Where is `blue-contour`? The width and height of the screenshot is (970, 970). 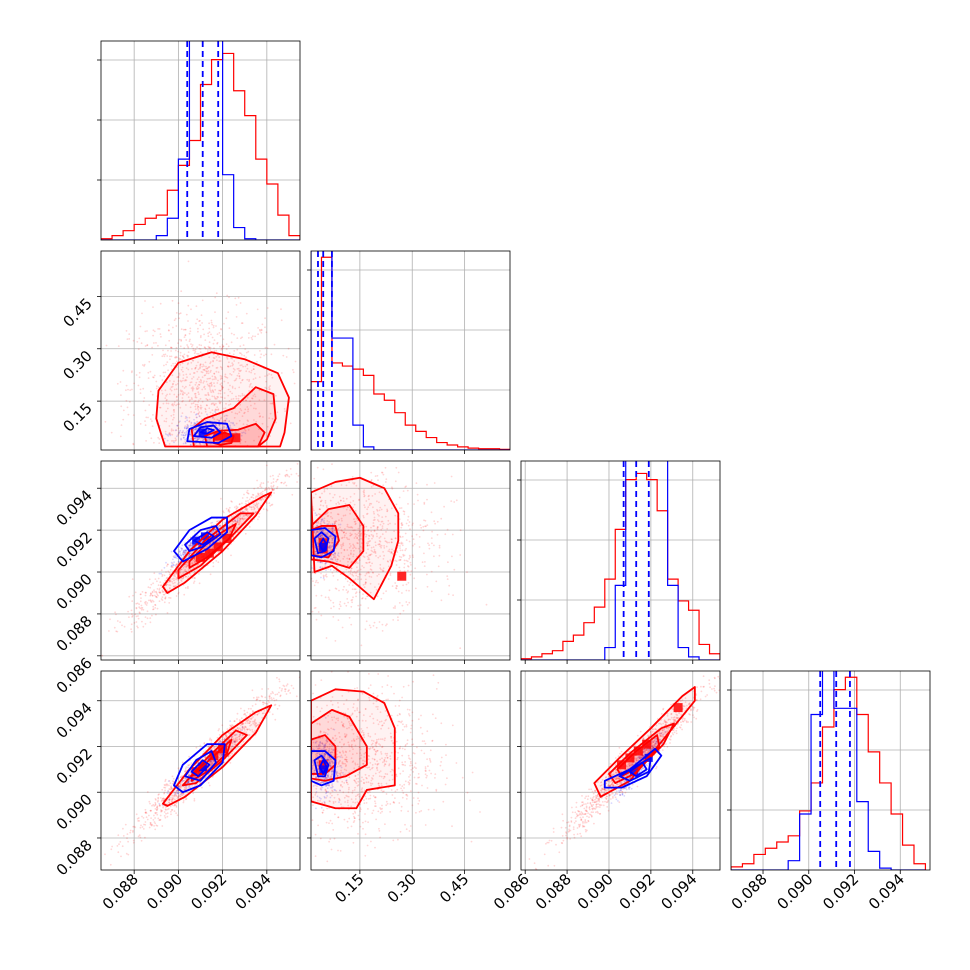 blue-contour is located at coordinates (323, 544).